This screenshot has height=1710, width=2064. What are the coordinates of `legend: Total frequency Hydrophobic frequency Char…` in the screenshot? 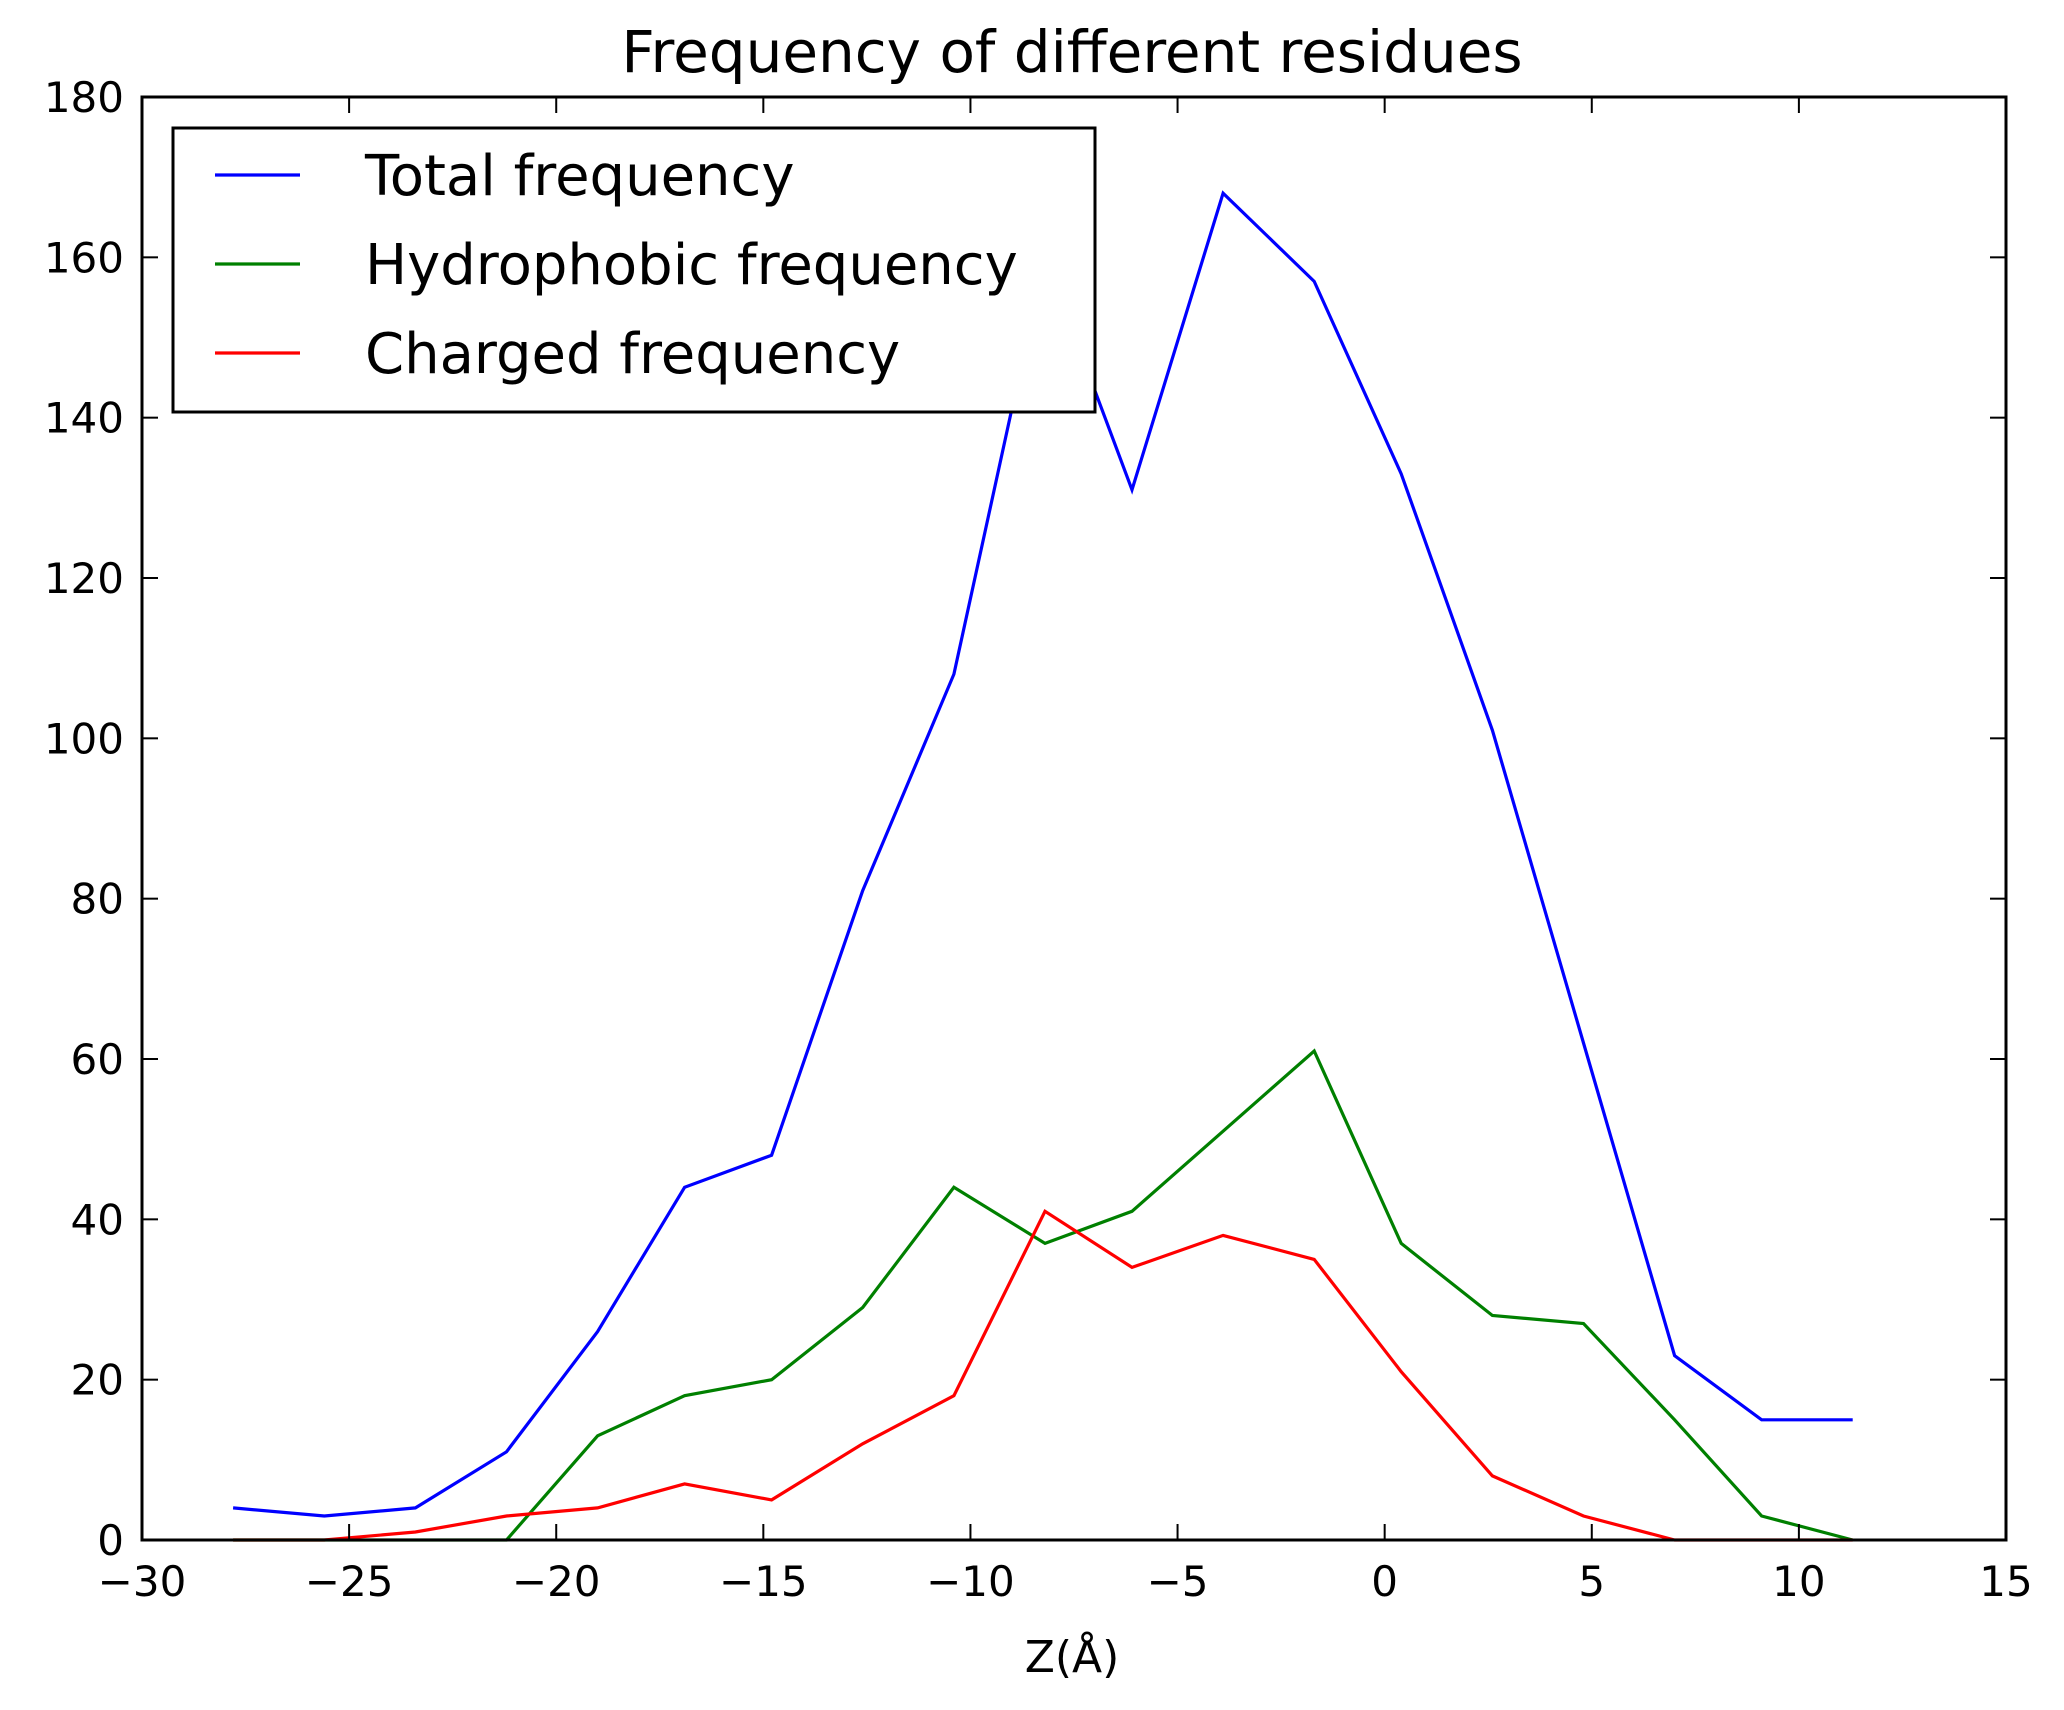 It's located at (634, 270).